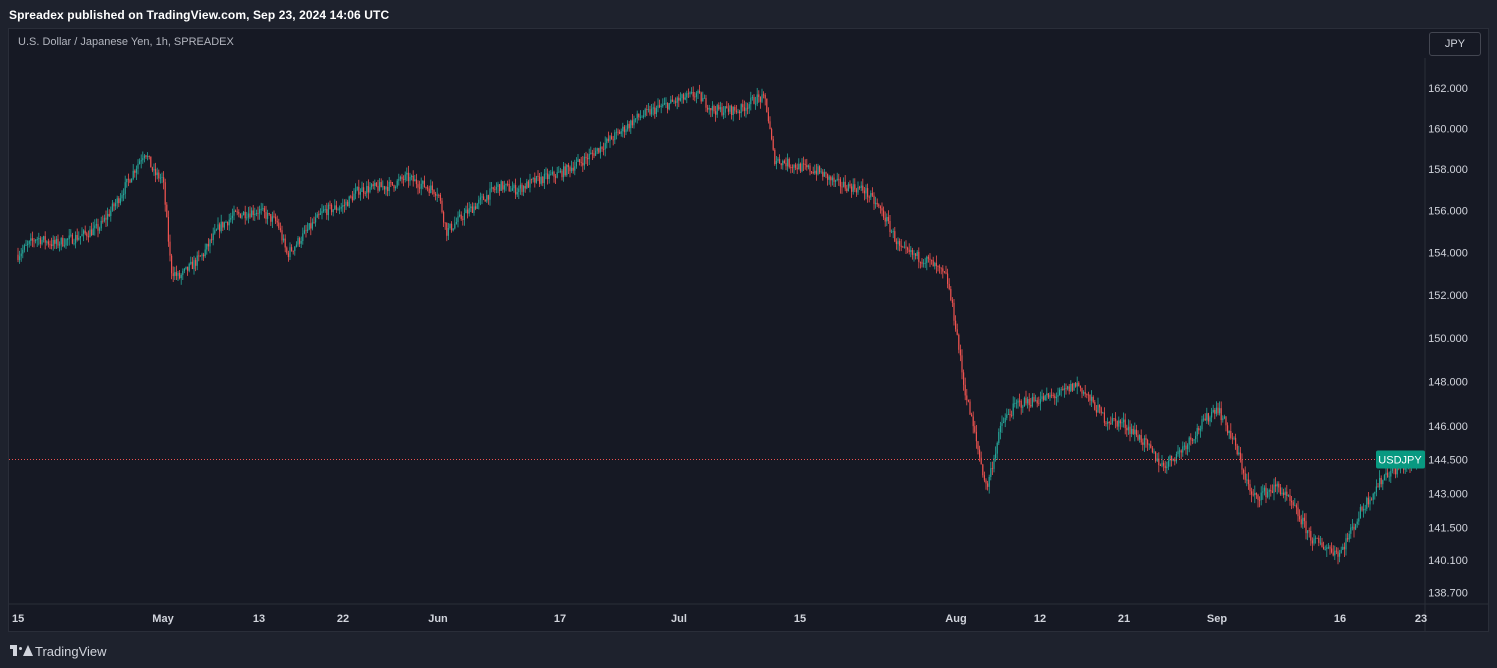 The image size is (1497, 668). What do you see at coordinates (1455, 44) in the screenshot?
I see `currency-button: JPY` at bounding box center [1455, 44].